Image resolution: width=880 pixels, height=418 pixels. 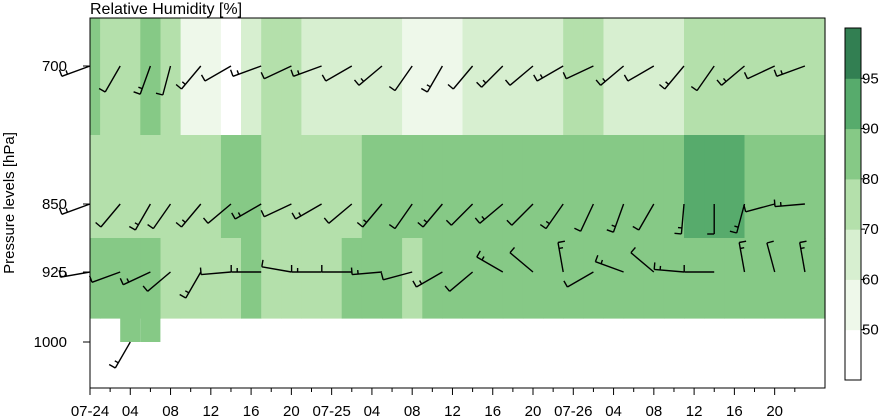 What do you see at coordinates (9, 203) in the screenshot?
I see `y-axis-label: Pressure levels [hPa]` at bounding box center [9, 203].